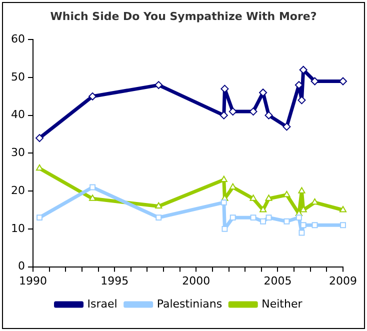 This screenshot has height=331, width=367. I want to click on x-tick-label: 1990, so click(32, 281).